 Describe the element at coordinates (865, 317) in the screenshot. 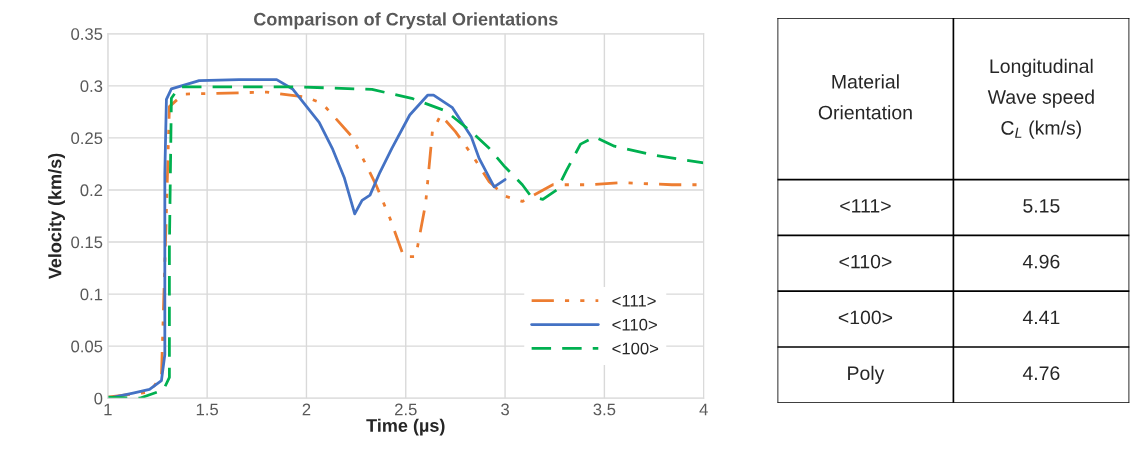

I see `category-label: <100>` at that location.